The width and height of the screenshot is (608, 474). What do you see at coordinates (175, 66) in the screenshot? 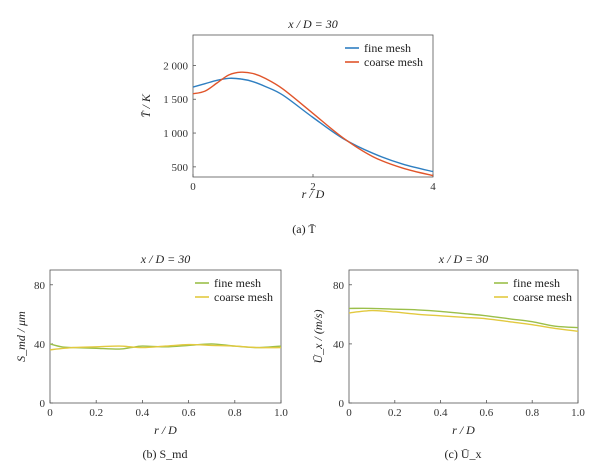
I see `y-tick-label: 2 000` at bounding box center [175, 66].